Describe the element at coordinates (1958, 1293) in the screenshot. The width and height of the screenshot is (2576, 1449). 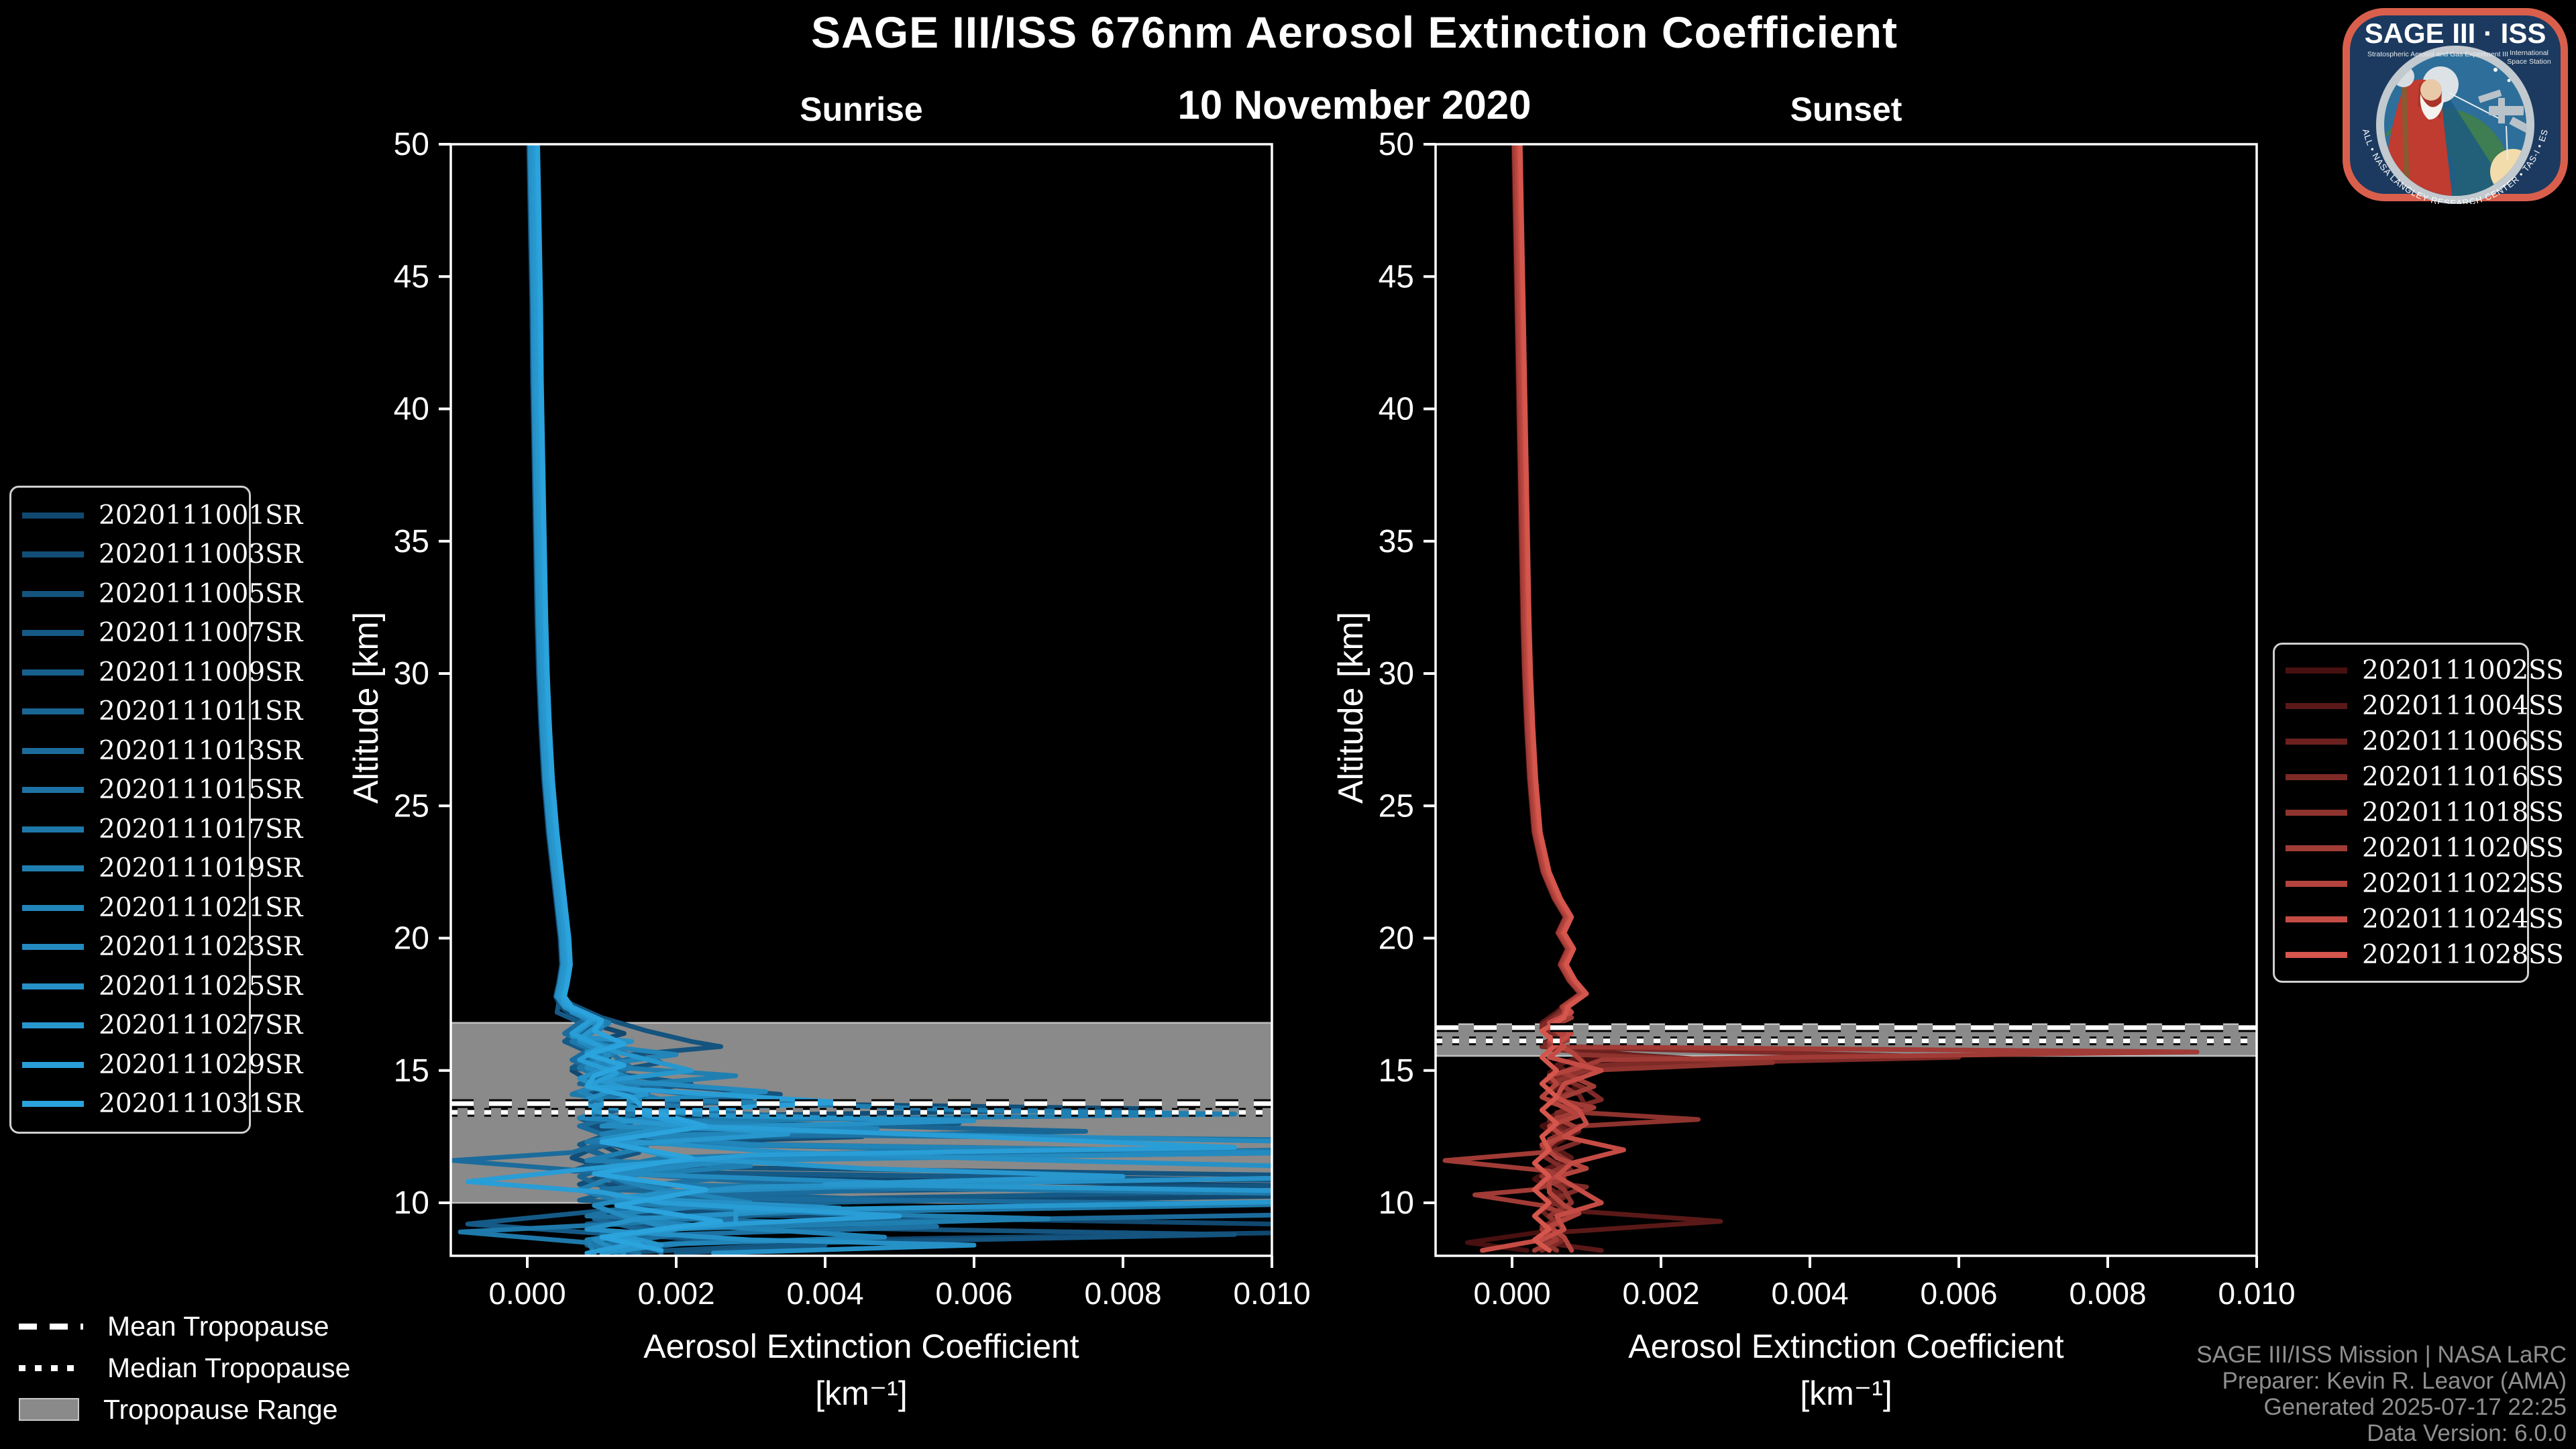
I see `x-tick-label: 0.006` at that location.